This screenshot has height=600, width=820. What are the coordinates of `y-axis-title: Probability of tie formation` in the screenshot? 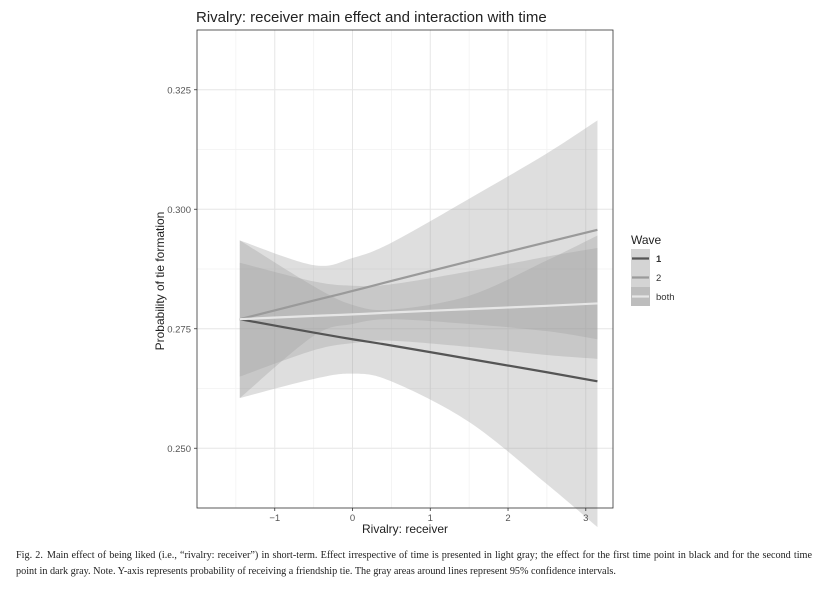 It's located at (160, 281).